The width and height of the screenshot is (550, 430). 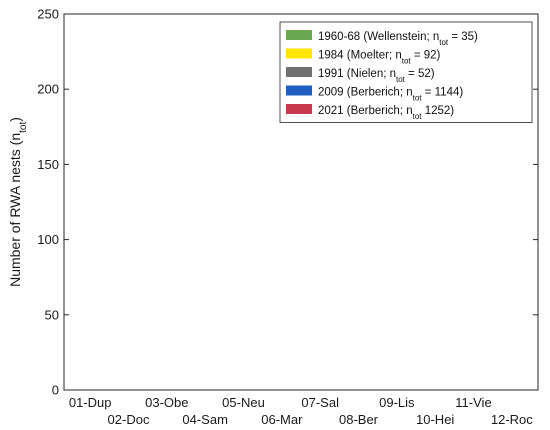 I want to click on legend-entry: 2009 (Berberich; ntot = 1144), so click(x=390, y=95).